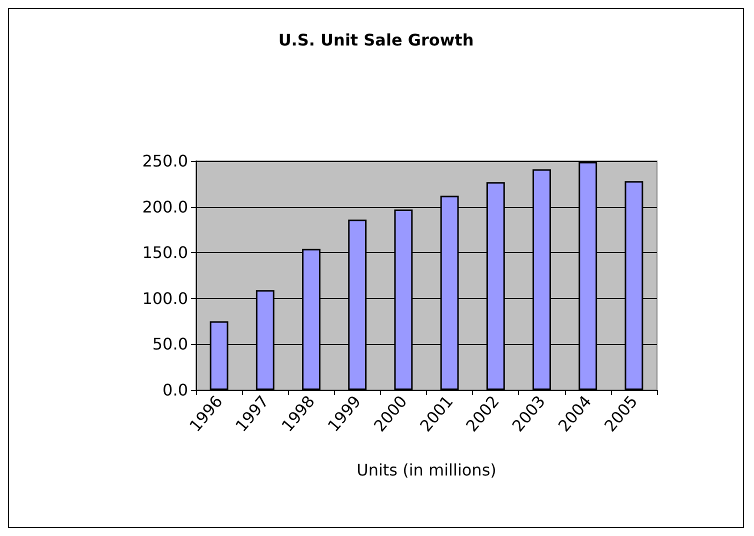 The image size is (754, 536). Describe the element at coordinates (165, 161) in the screenshot. I see `y-tick-label: 250.0` at that location.